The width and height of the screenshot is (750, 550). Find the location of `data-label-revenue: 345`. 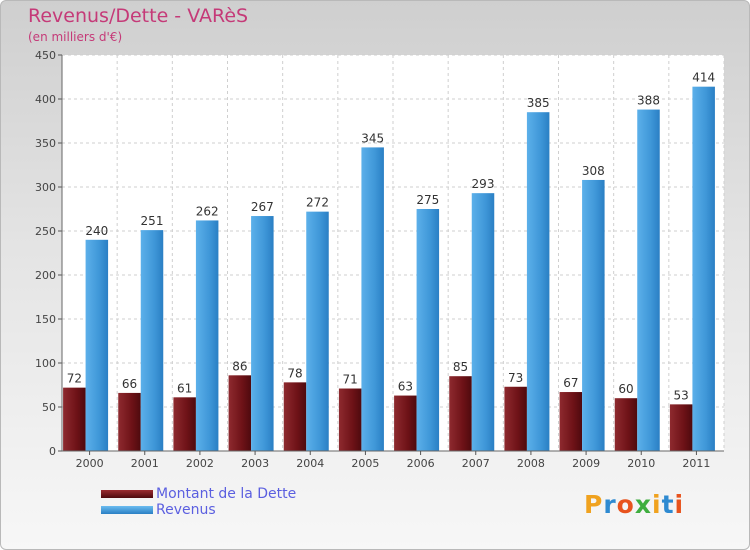

data-label-revenue: 345 is located at coordinates (372, 138).